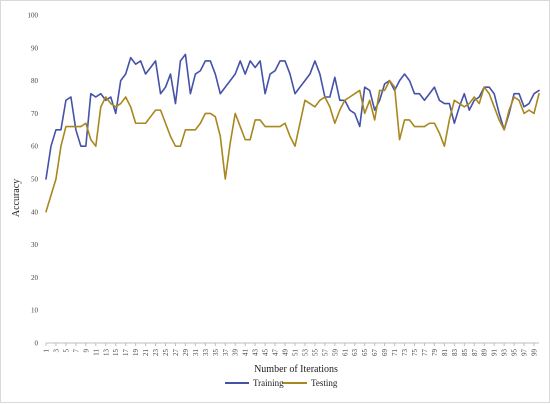  Describe the element at coordinates (475, 353) in the screenshot. I see `x-tick-label: 87` at that location.